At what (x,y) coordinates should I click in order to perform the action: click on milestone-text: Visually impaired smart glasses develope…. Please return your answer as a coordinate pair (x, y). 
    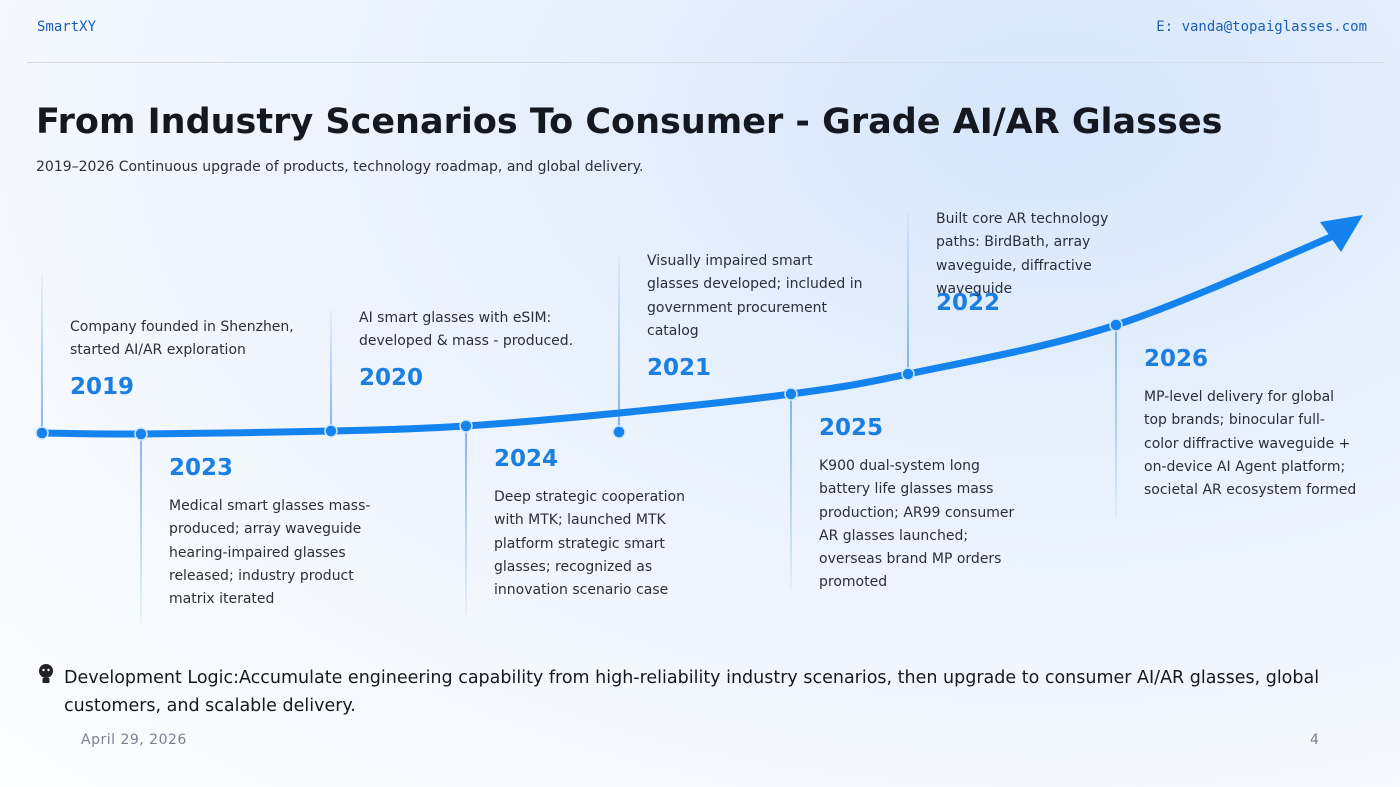
    Looking at the image, I should click on (755, 296).